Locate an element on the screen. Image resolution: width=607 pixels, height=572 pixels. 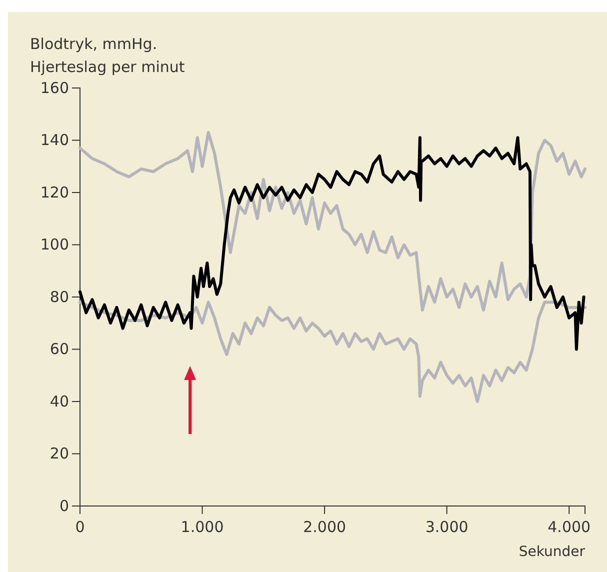
x-axis-title: Sekunder is located at coordinates (552, 552).